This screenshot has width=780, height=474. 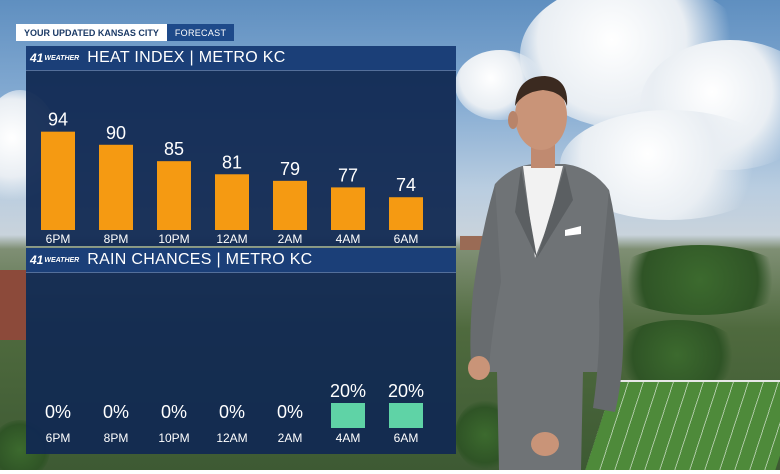 What do you see at coordinates (116, 438) in the screenshot?
I see `rain-chance-time-label: 8PM` at bounding box center [116, 438].